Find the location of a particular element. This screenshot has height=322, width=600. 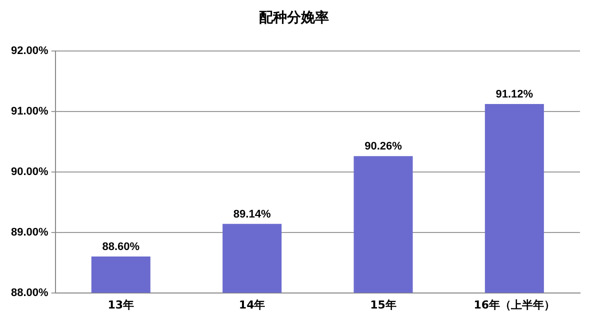

y-tick-label: 89.00% is located at coordinates (29, 232).